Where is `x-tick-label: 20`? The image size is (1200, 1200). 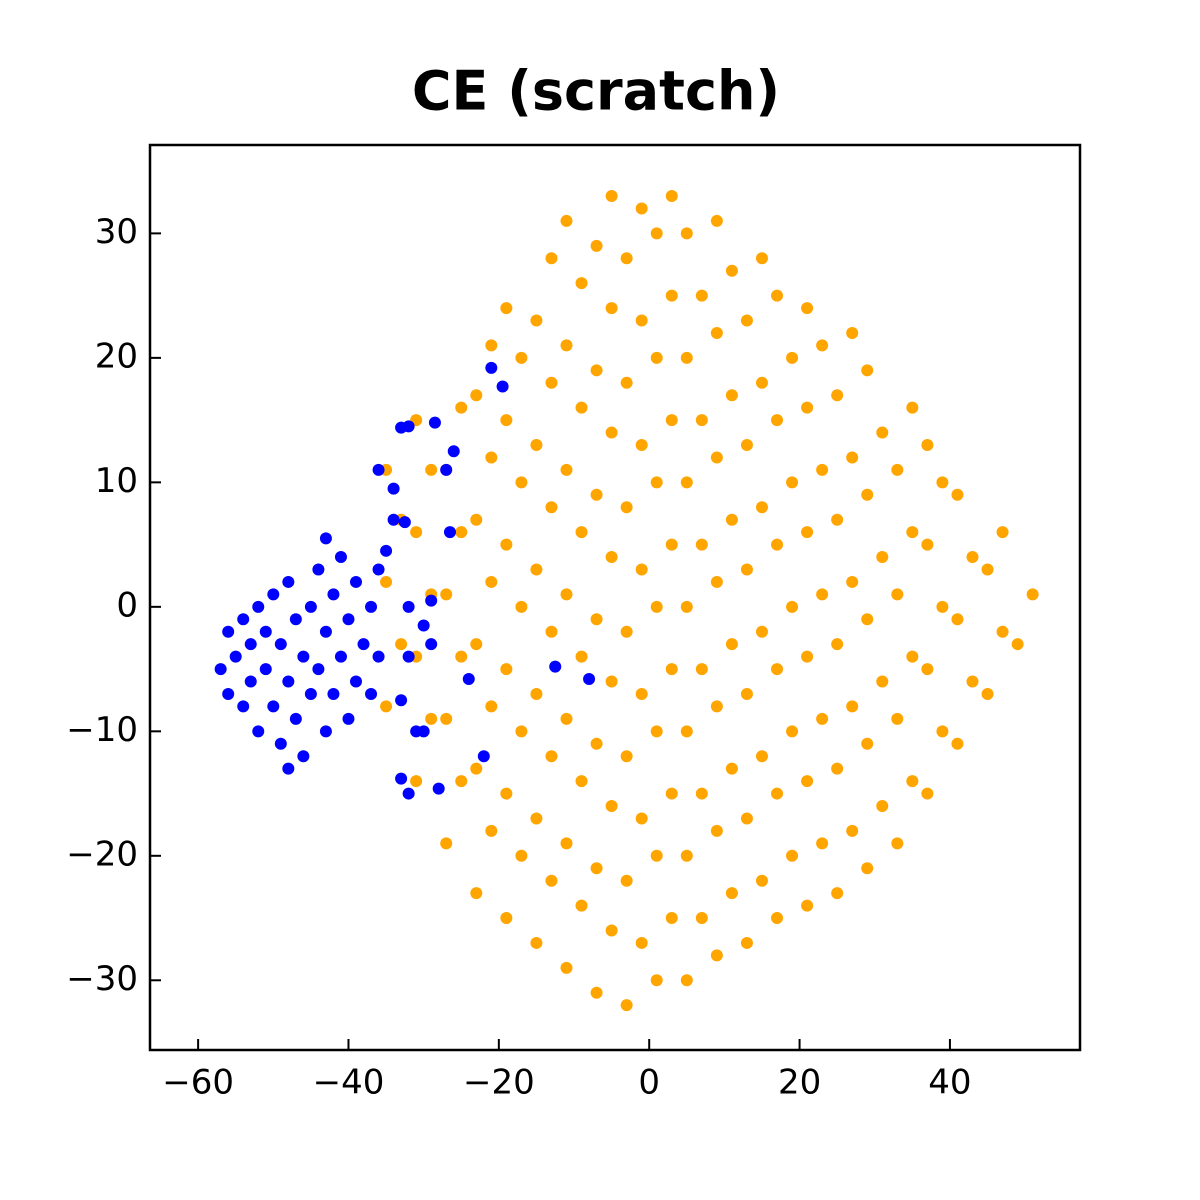
x-tick-label: 20 is located at coordinates (799, 1083).